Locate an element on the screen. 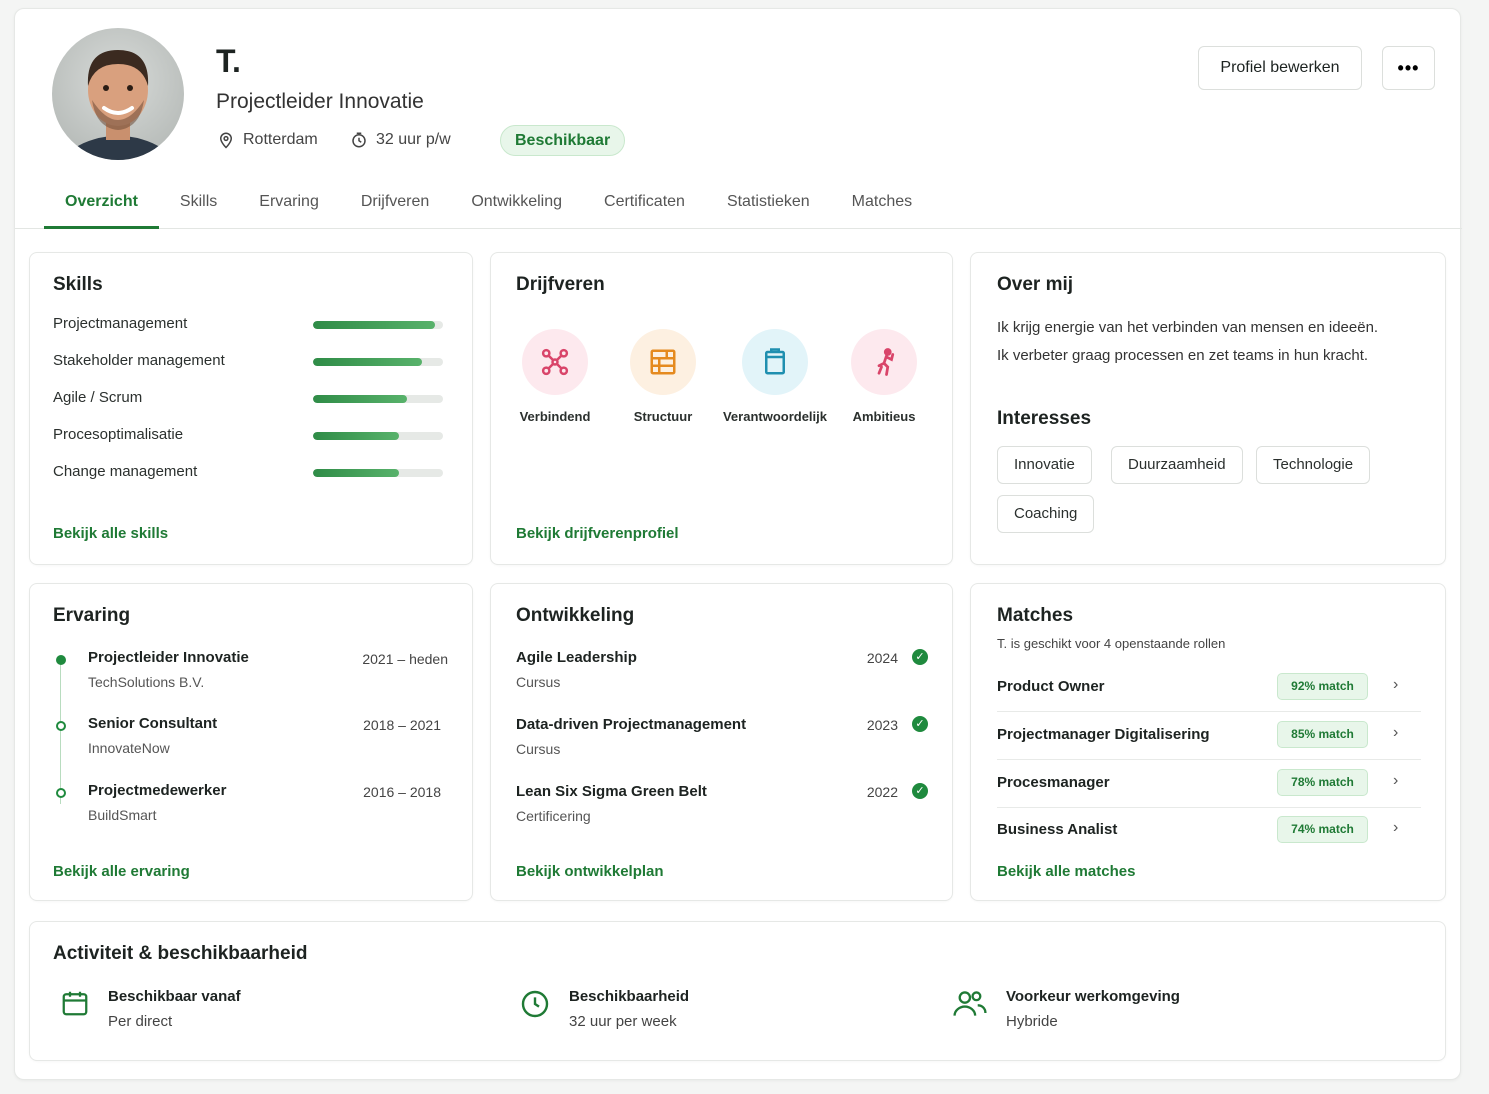 The image size is (1489, 1094). experience-item: Projectmedewerker BuildSmart 2016 – 2018 is located at coordinates (268, 802).